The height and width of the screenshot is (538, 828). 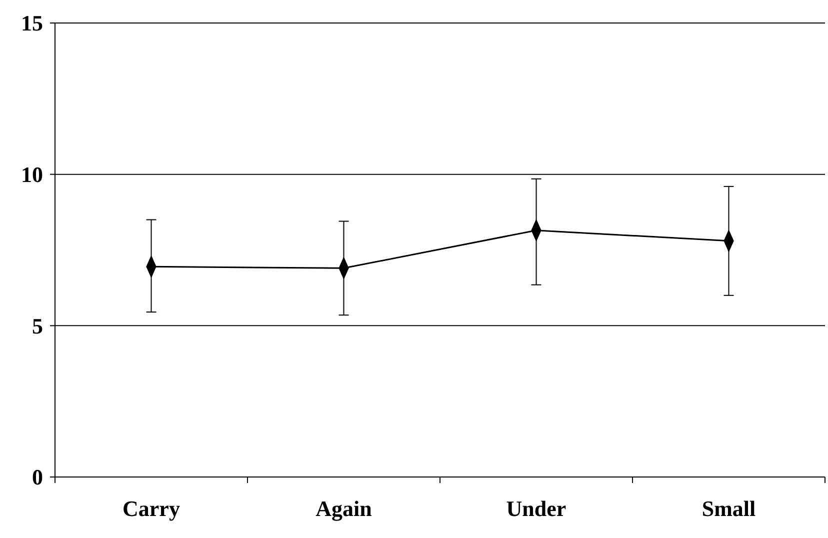 I want to click on x-tick-label: Under, so click(x=536, y=508).